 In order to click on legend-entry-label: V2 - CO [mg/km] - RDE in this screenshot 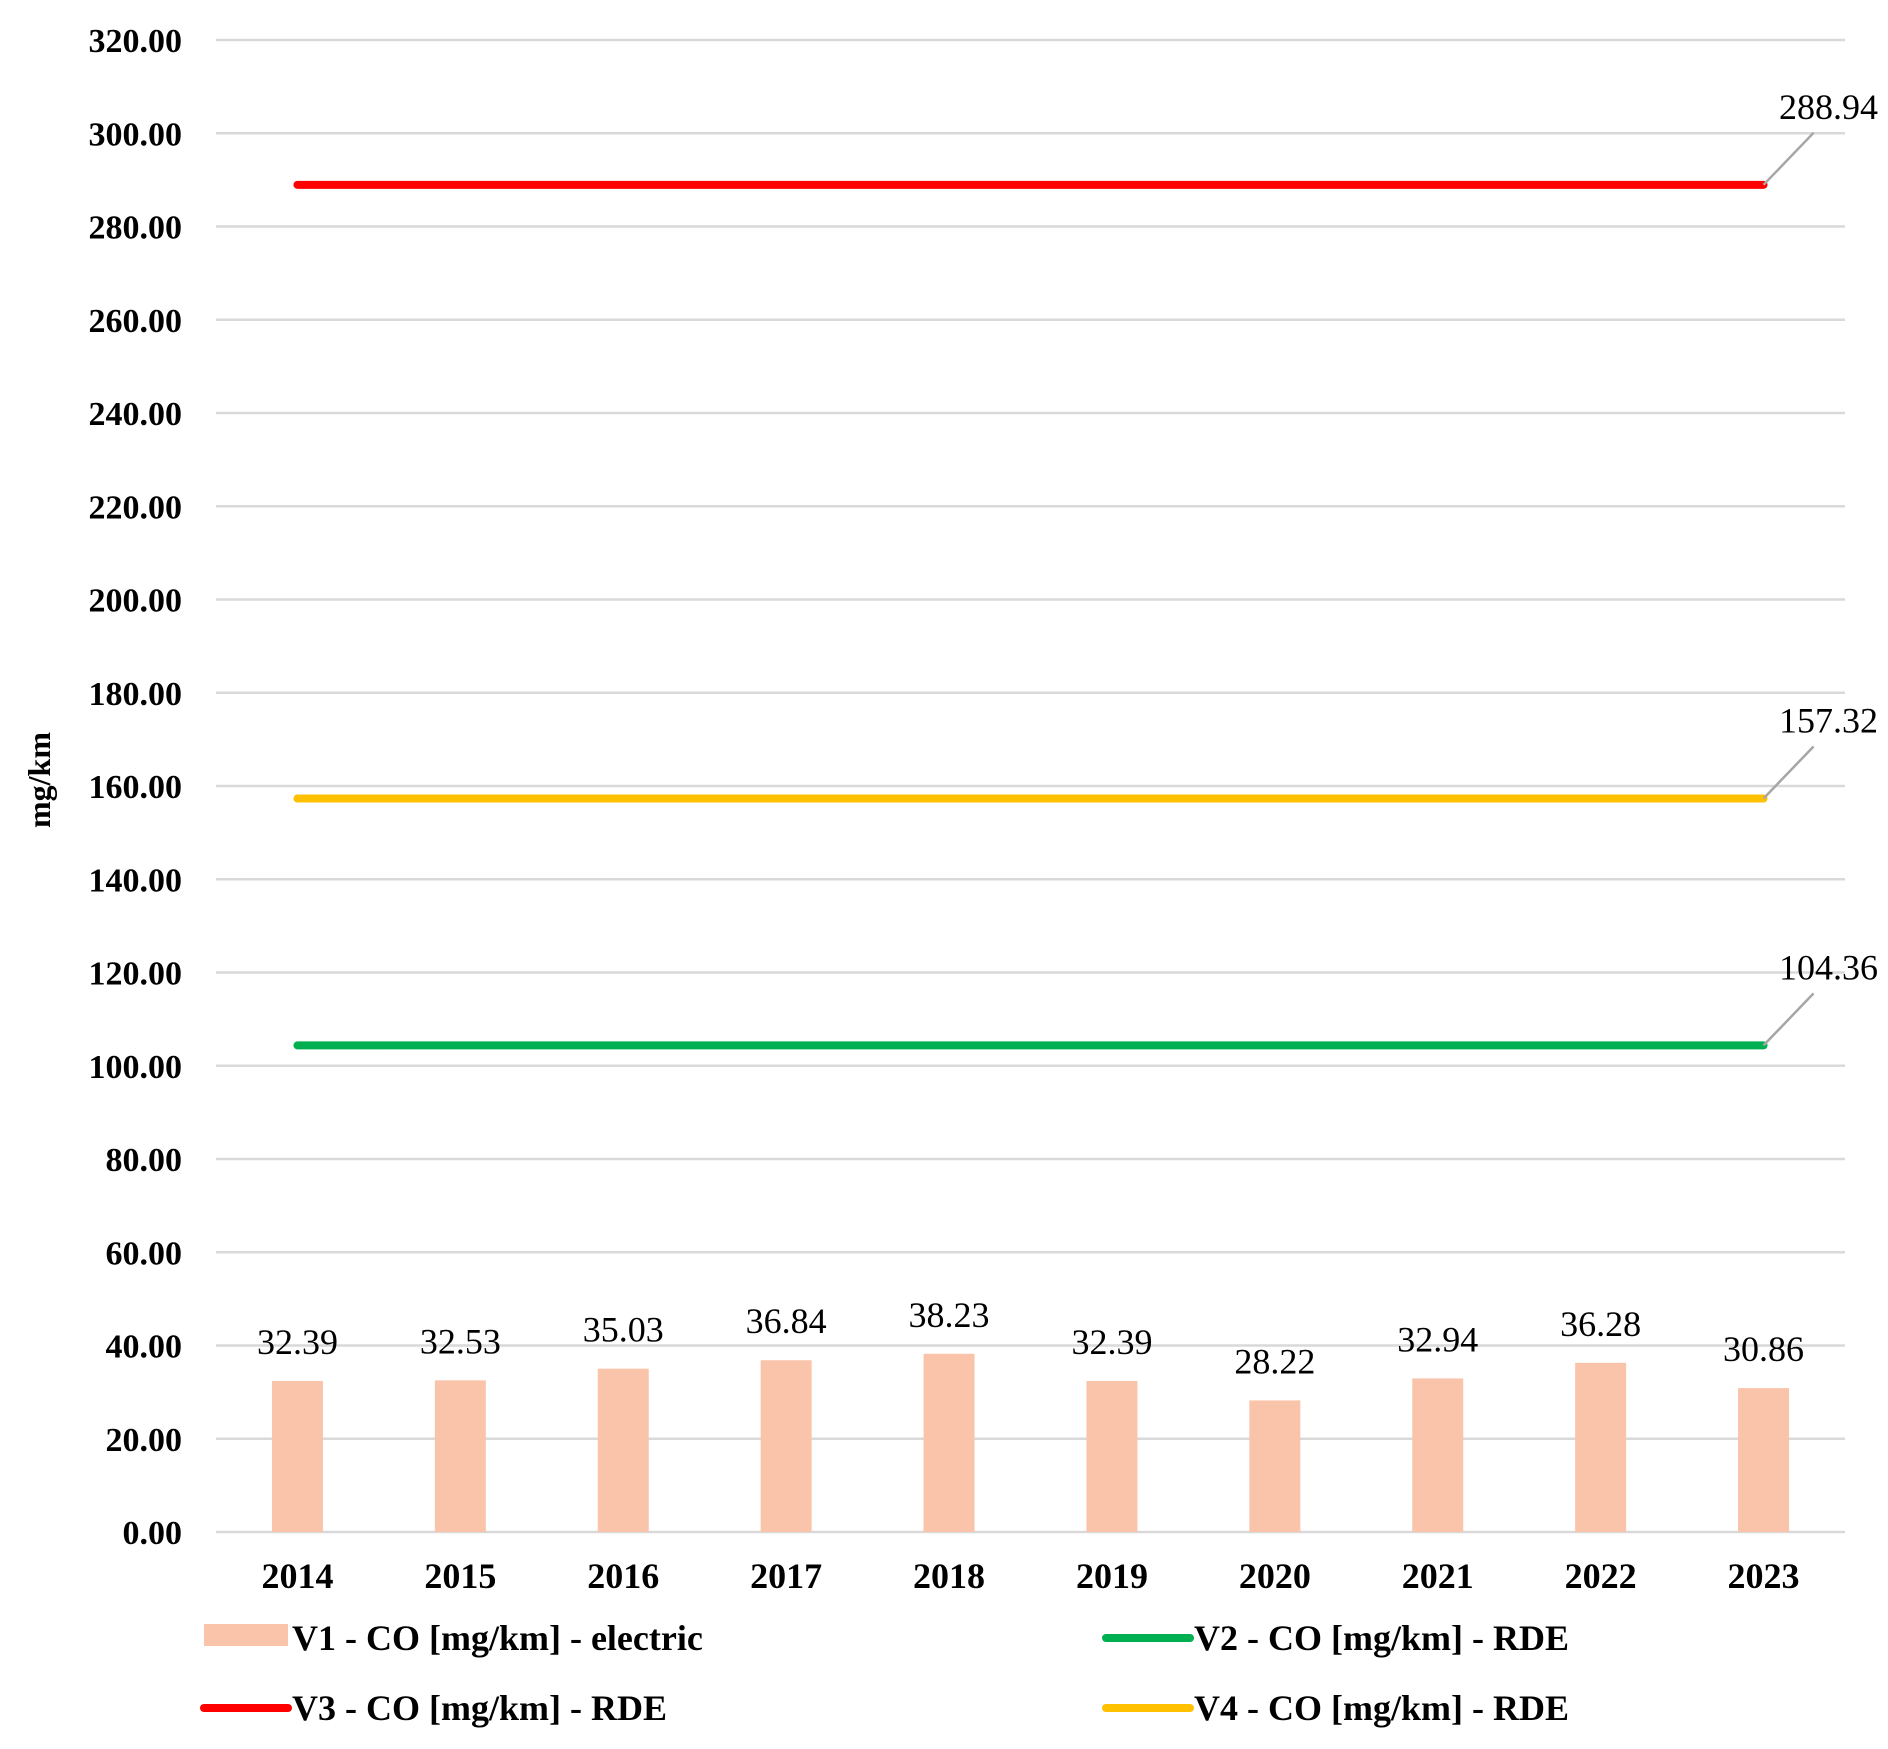, I will do `click(1381, 1638)`.